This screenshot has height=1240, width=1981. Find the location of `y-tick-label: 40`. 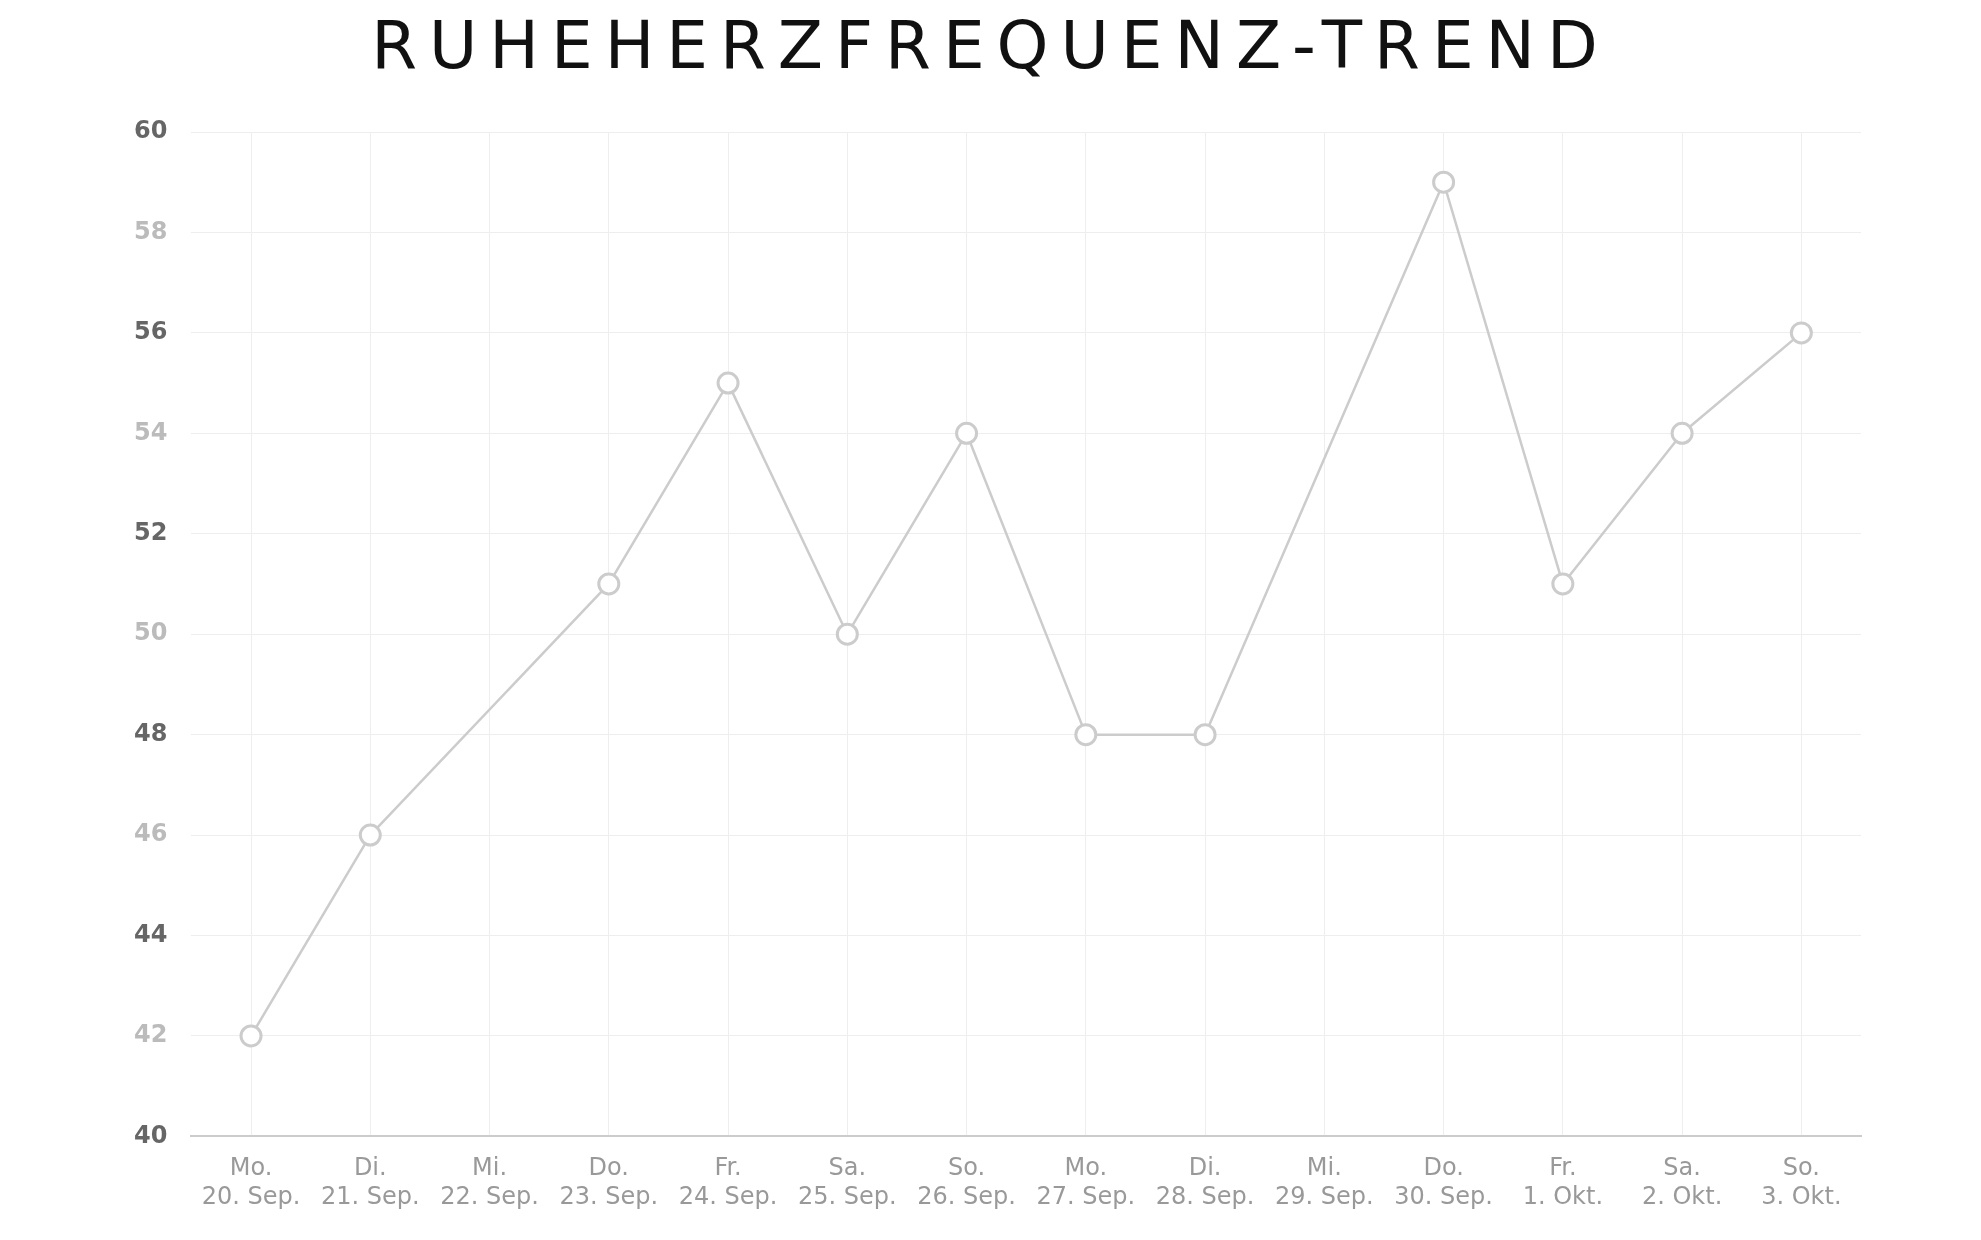

y-tick-label: 40 is located at coordinates (150, 1134).